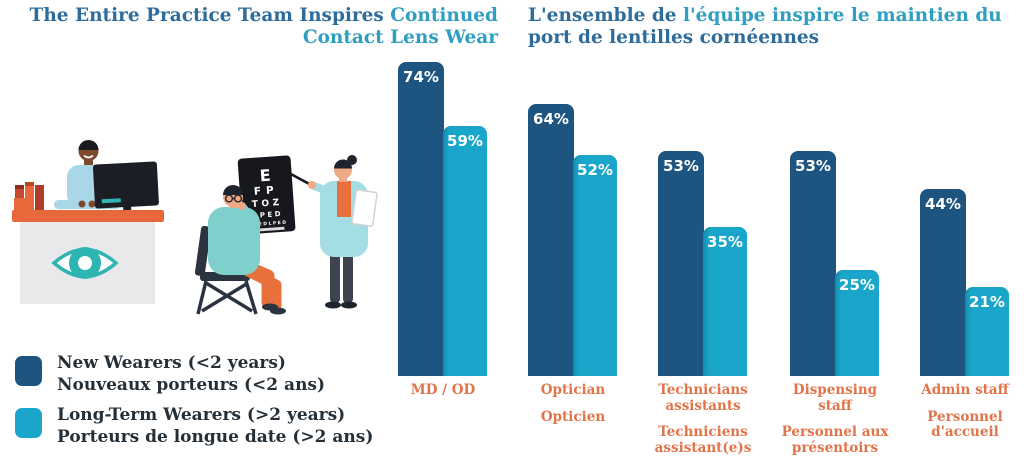 Image resolution: width=1024 pixels, height=459 pixels. What do you see at coordinates (725, 242) in the screenshot?
I see `bar-value-label: 35%` at bounding box center [725, 242].